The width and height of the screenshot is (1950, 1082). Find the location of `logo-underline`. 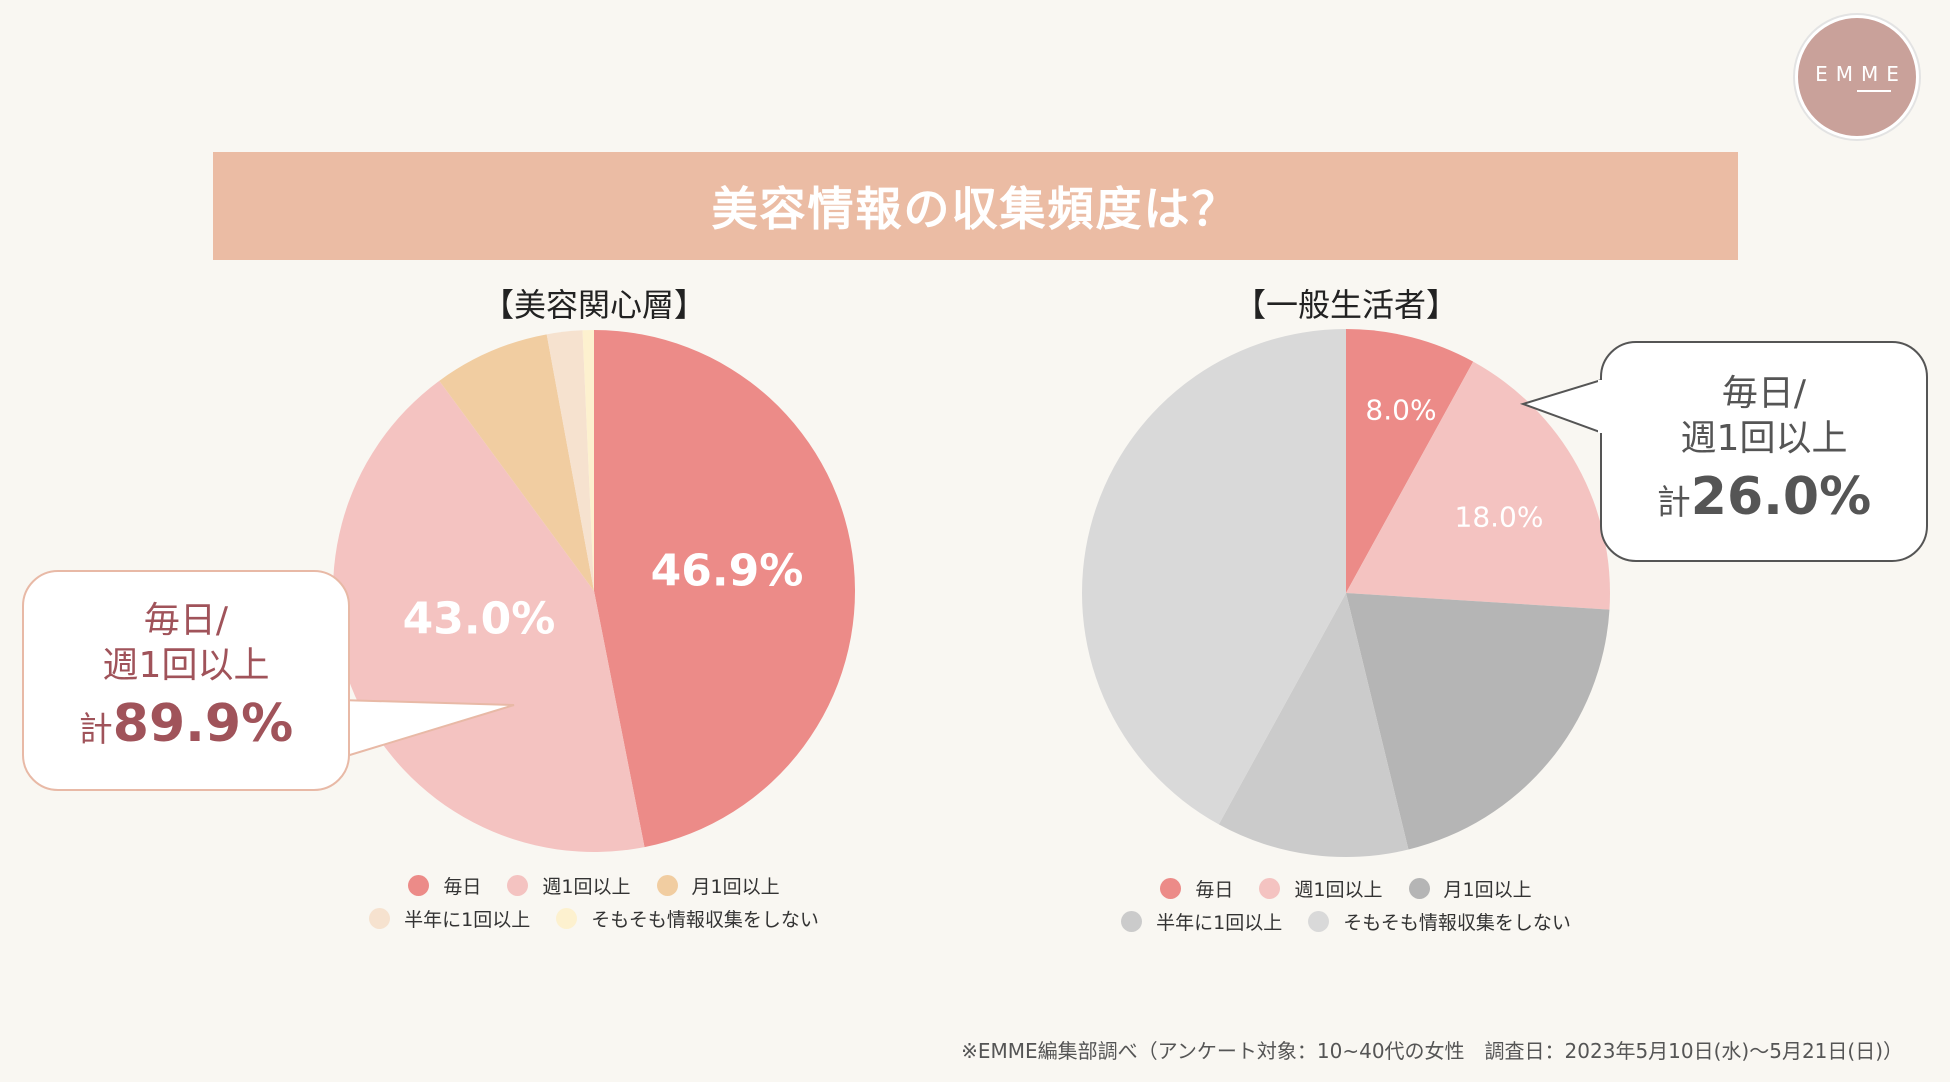

logo-underline is located at coordinates (1874, 91).